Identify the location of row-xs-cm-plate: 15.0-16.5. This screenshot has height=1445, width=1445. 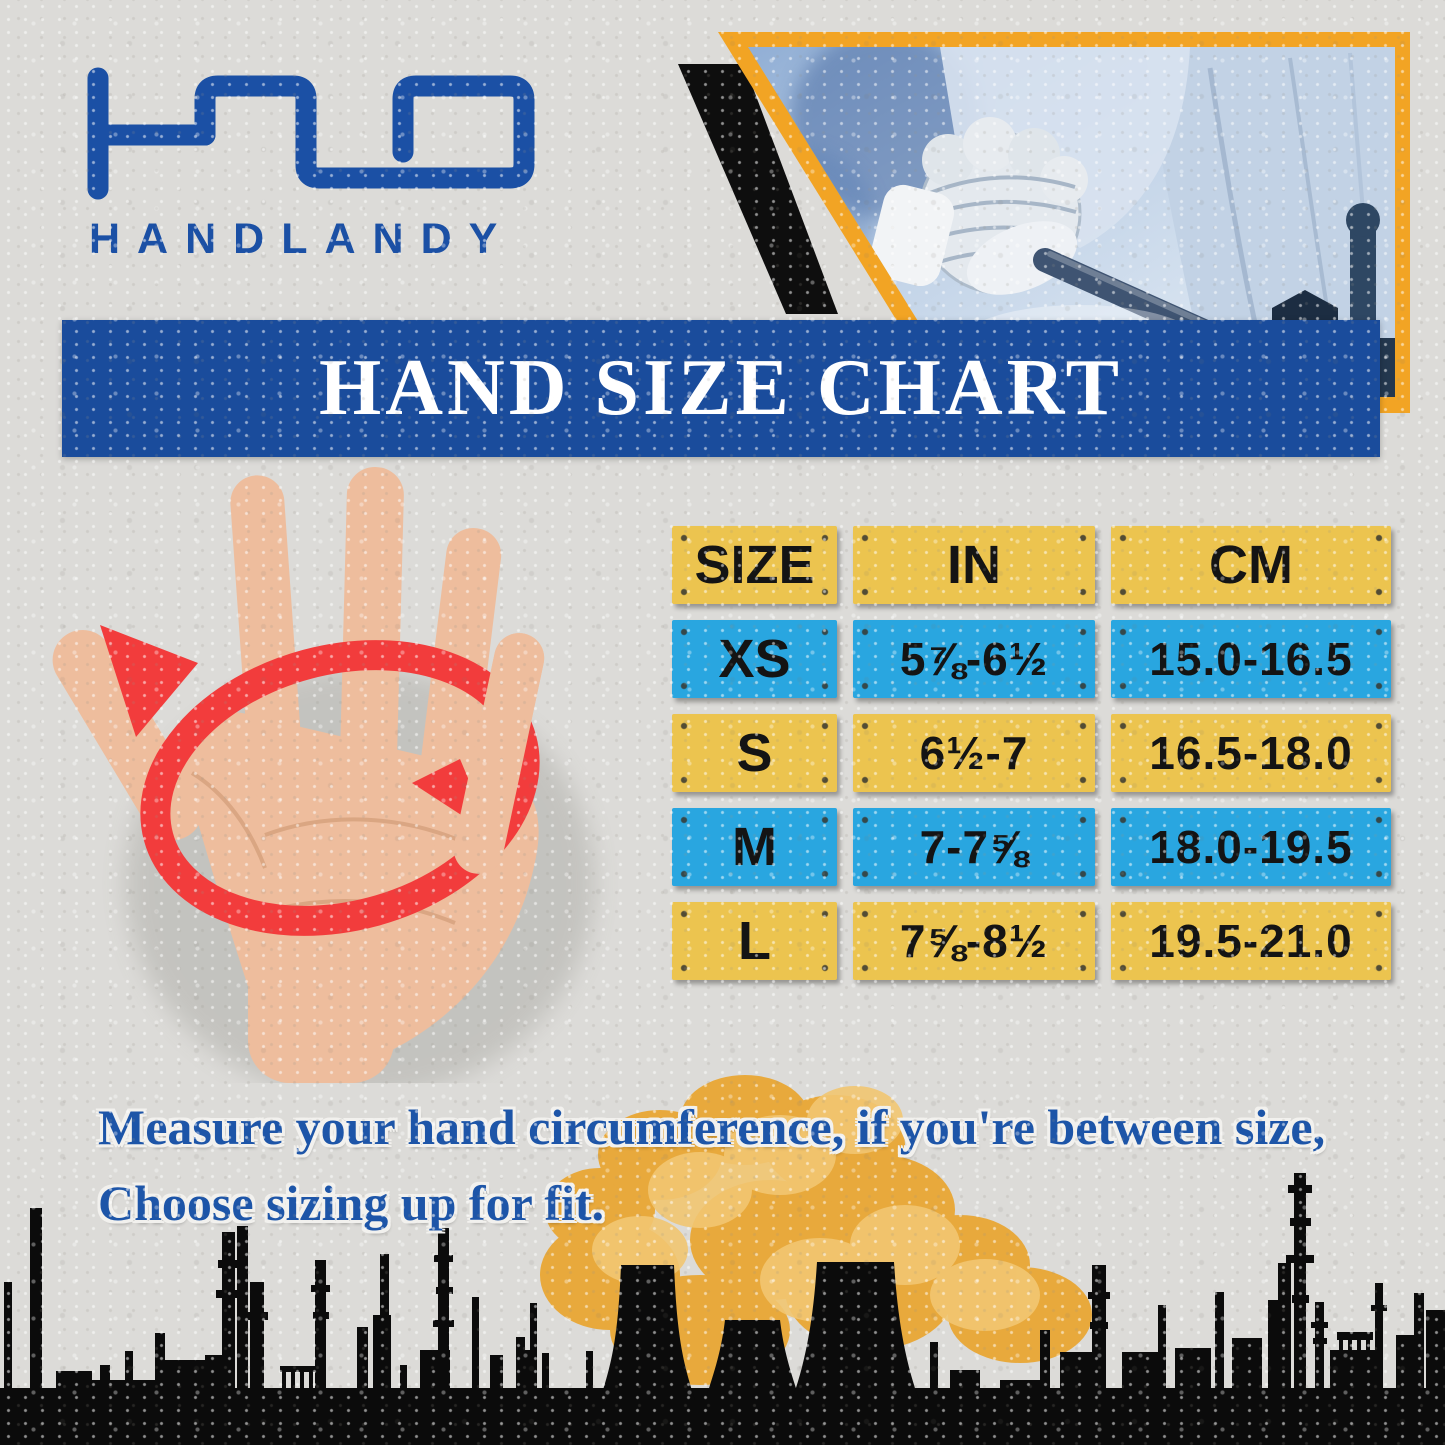
(1251, 659).